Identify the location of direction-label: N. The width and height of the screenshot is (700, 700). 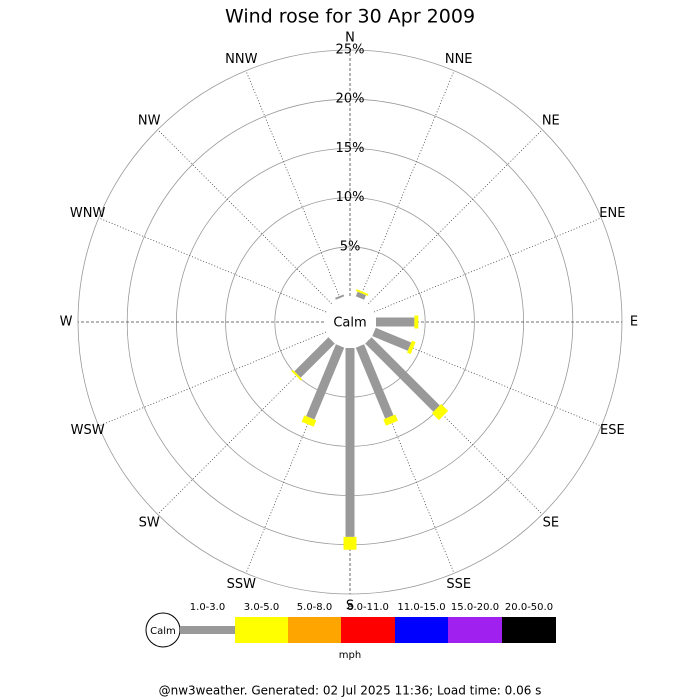
(350, 38).